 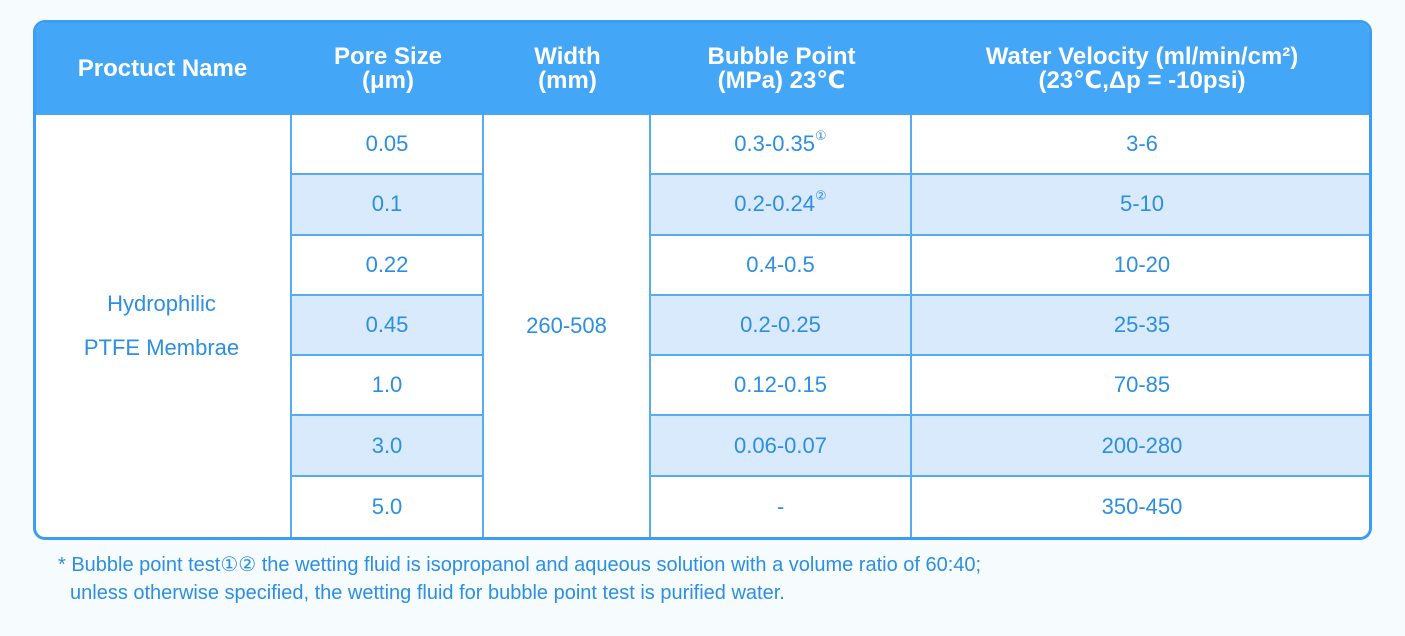 What do you see at coordinates (781, 56) in the screenshot?
I see `header-line: Bubble Point` at bounding box center [781, 56].